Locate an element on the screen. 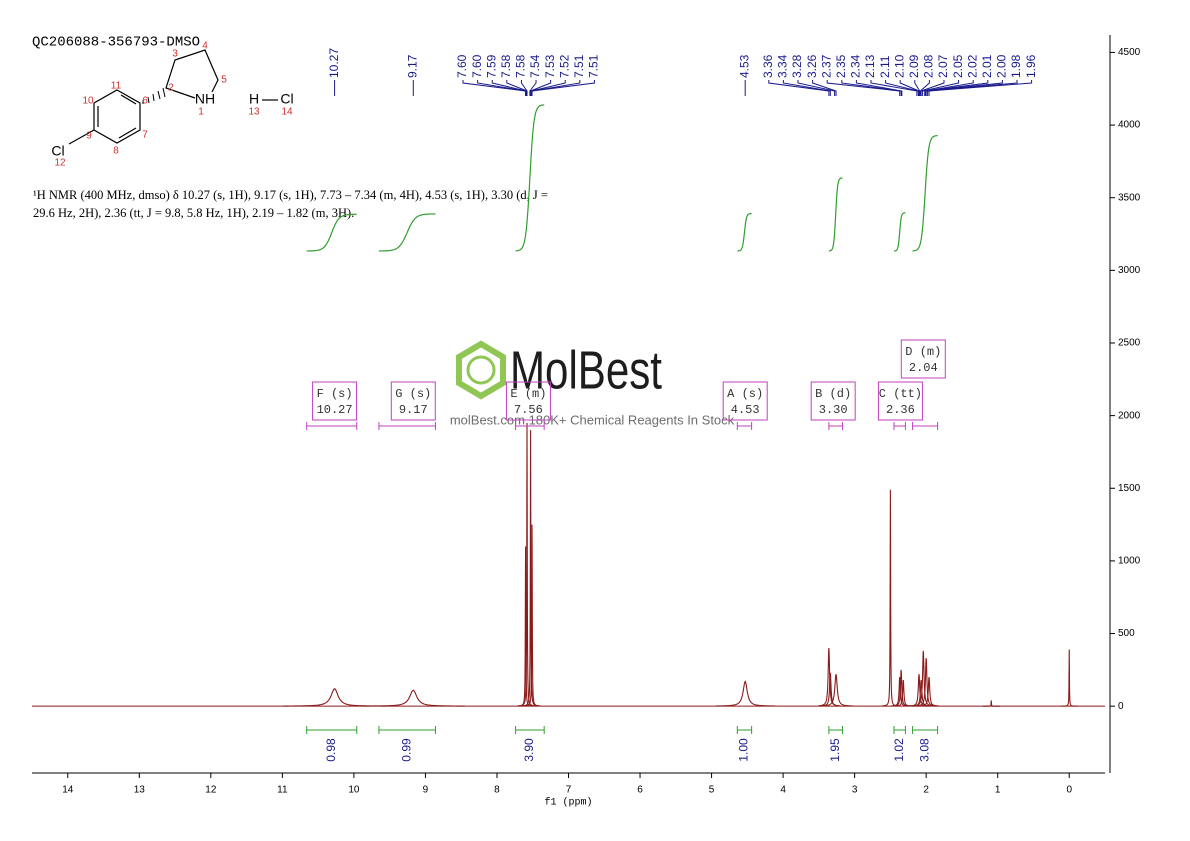 The width and height of the screenshot is (1190, 841). peak-label: 2.10 is located at coordinates (899, 66).